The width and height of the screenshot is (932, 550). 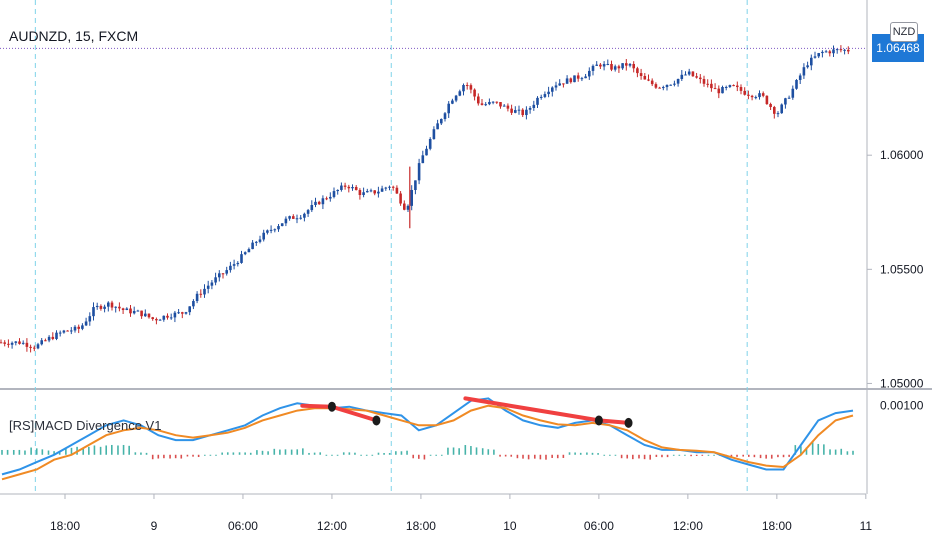 What do you see at coordinates (866, 526) in the screenshot?
I see `time-tick-label: 11` at bounding box center [866, 526].